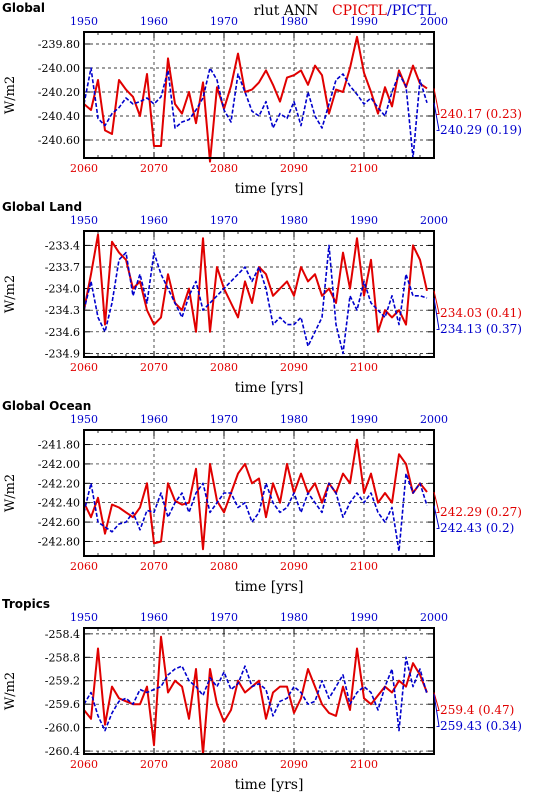 This screenshot has width=536, height=798. What do you see at coordinates (475, 710) in the screenshot?
I see `end-label: -259.4 (0.47)` at bounding box center [475, 710].